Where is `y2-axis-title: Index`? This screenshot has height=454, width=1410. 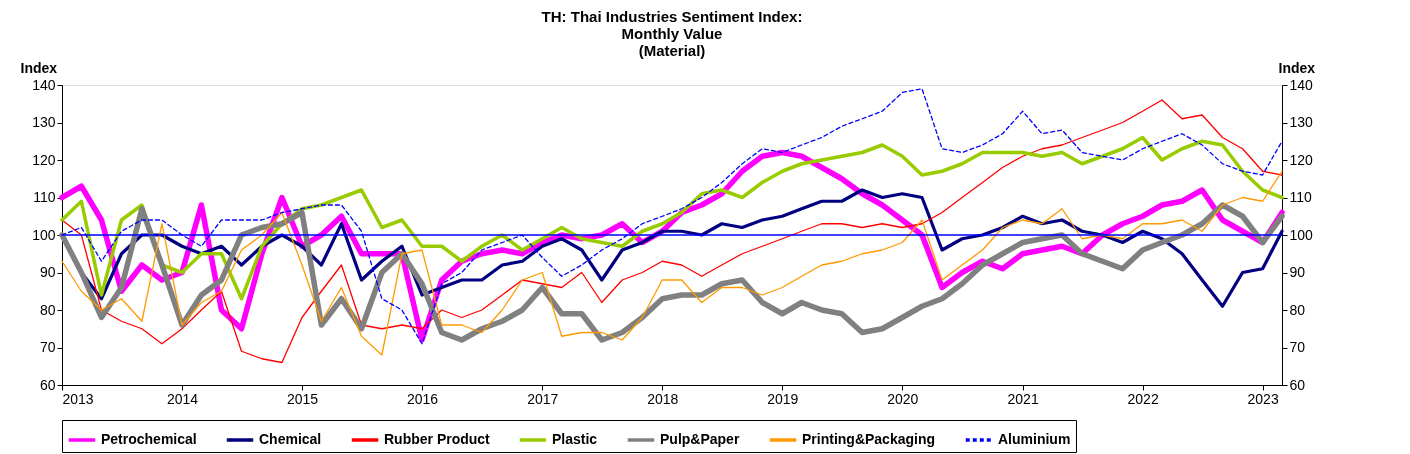
y2-axis-title: Index is located at coordinates (1297, 67).